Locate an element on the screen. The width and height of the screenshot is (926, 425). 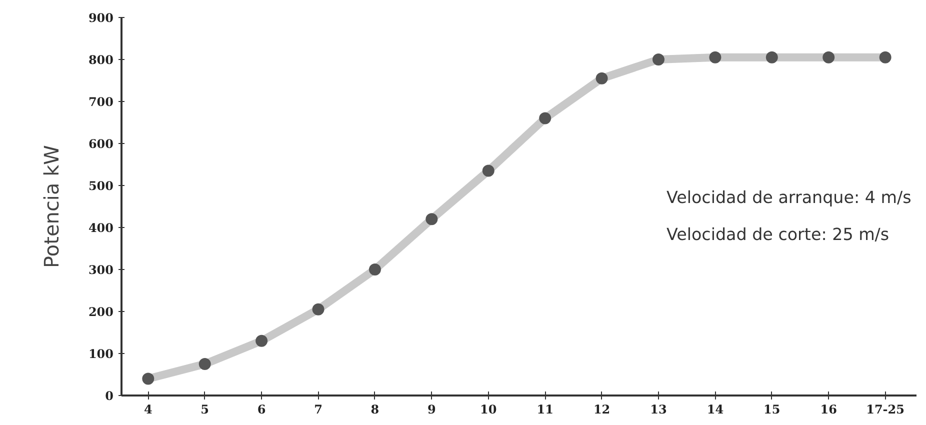
y-tick-label: 600 is located at coordinates (101, 144).